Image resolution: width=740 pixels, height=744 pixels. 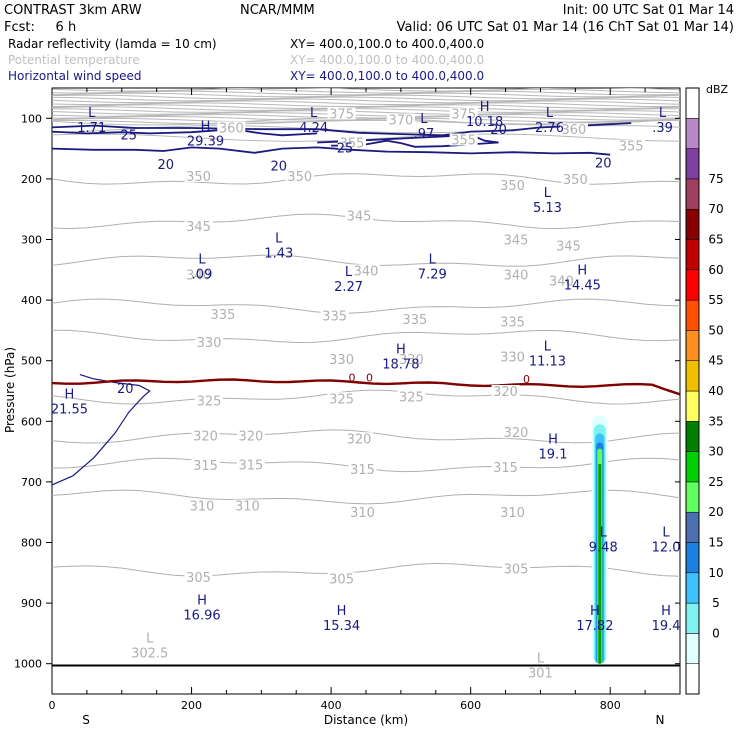 What do you see at coordinates (86, 720) in the screenshot?
I see `x-axis-south: S` at bounding box center [86, 720].